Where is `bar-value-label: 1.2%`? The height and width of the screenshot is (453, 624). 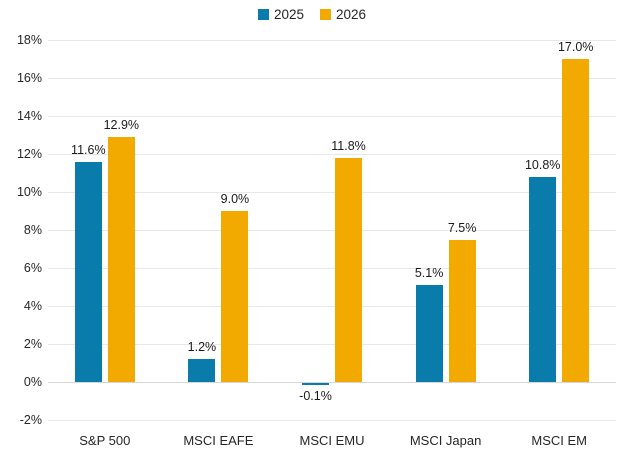
bar-value-label: 1.2% is located at coordinates (202, 347).